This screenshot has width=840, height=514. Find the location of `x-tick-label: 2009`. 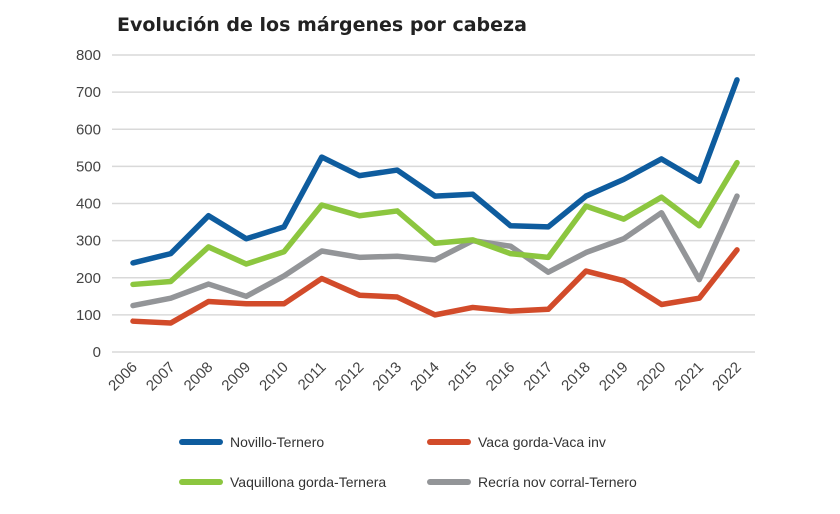

x-tick-label: 2009 is located at coordinates (236, 377).